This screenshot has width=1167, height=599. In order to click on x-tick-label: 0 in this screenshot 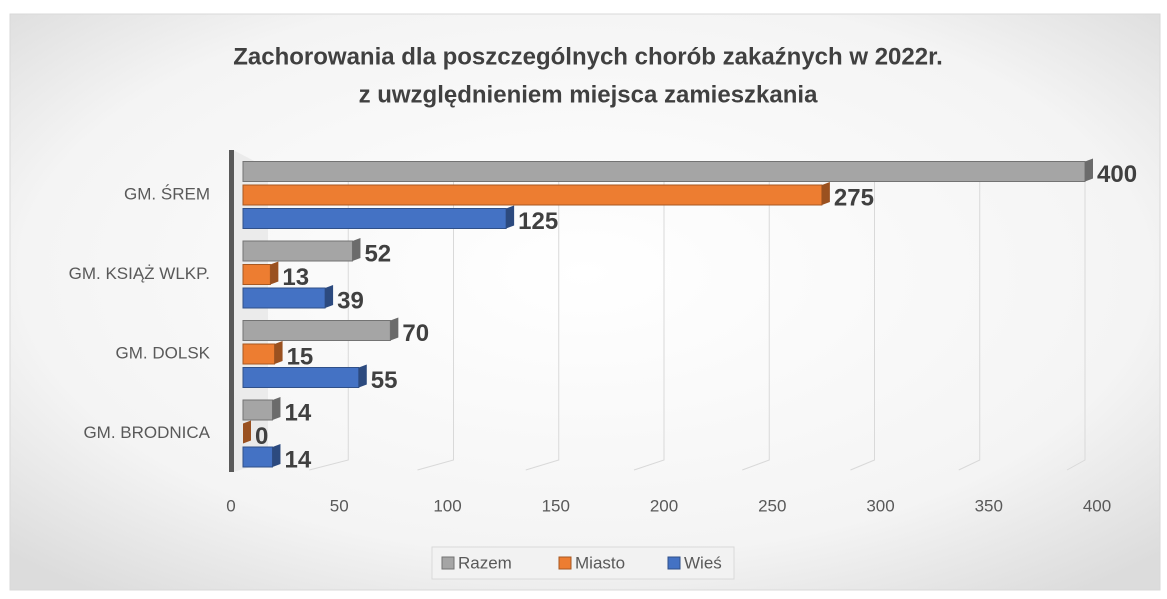, I will do `click(230, 505)`.